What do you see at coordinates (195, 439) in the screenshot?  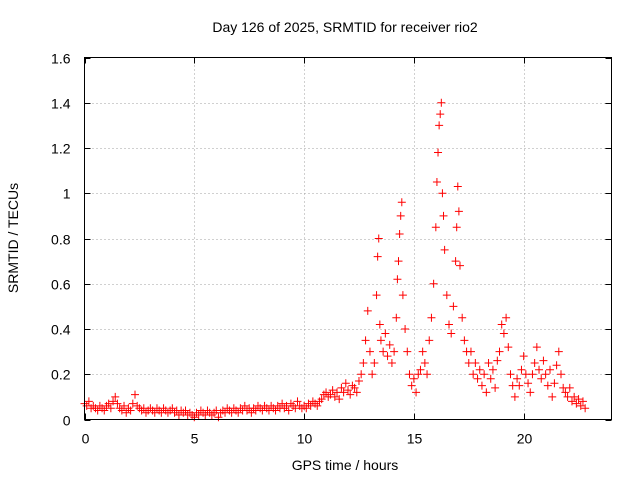 I see `x-tick-label: 5` at bounding box center [195, 439].